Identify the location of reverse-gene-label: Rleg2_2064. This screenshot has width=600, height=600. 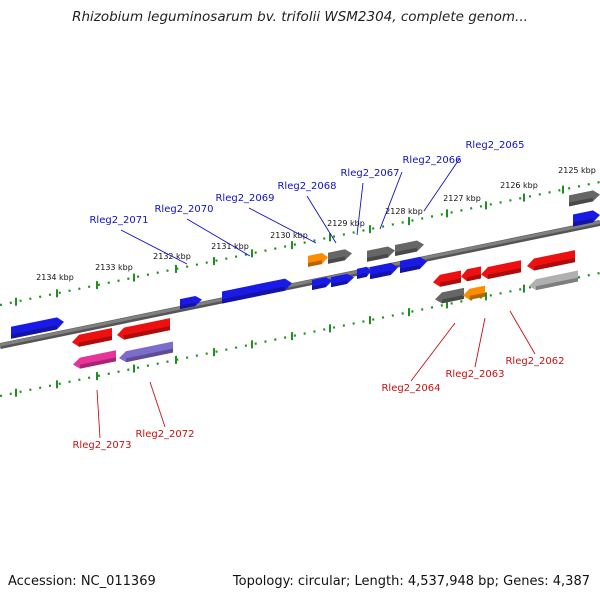
(410, 388).